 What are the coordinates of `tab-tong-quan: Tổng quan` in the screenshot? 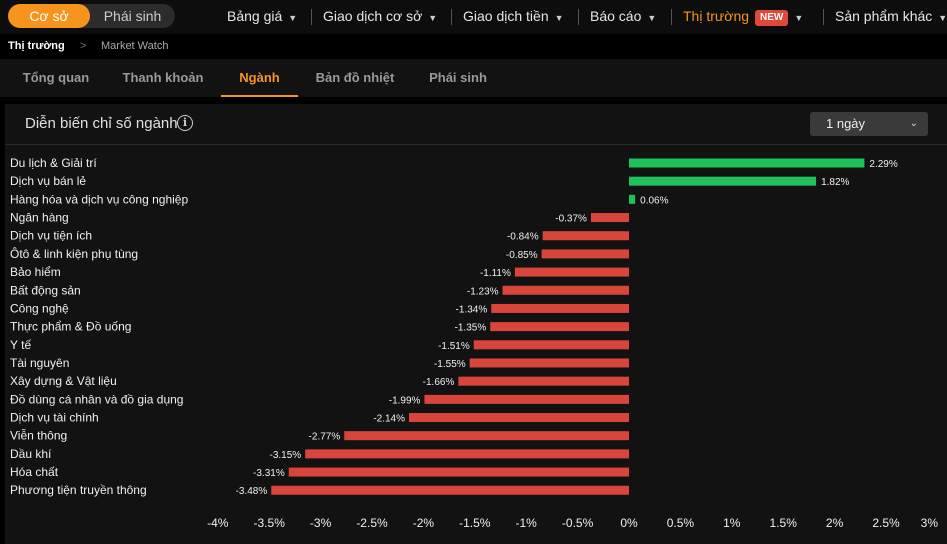 It's located at (56, 77).